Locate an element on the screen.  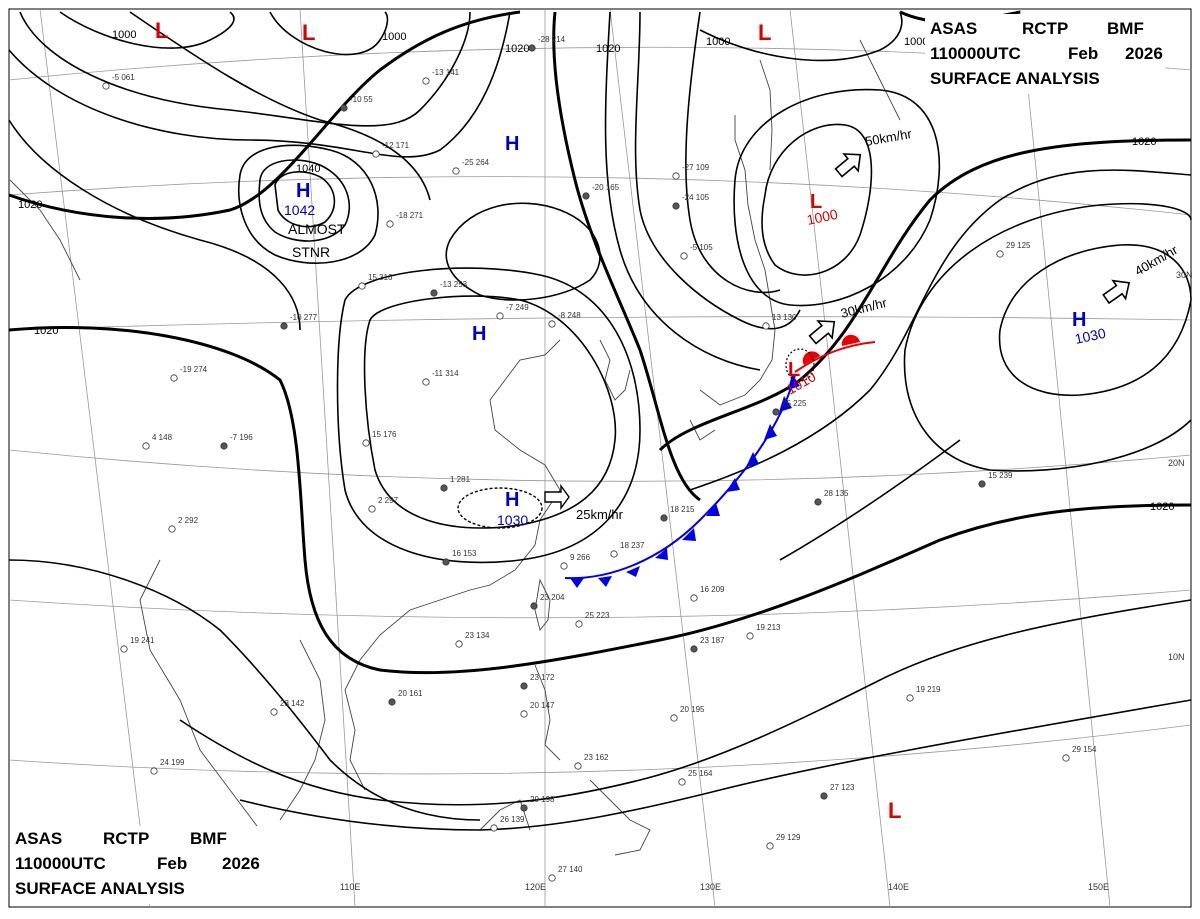
isobar-1040-inner is located at coordinates (304, 200).